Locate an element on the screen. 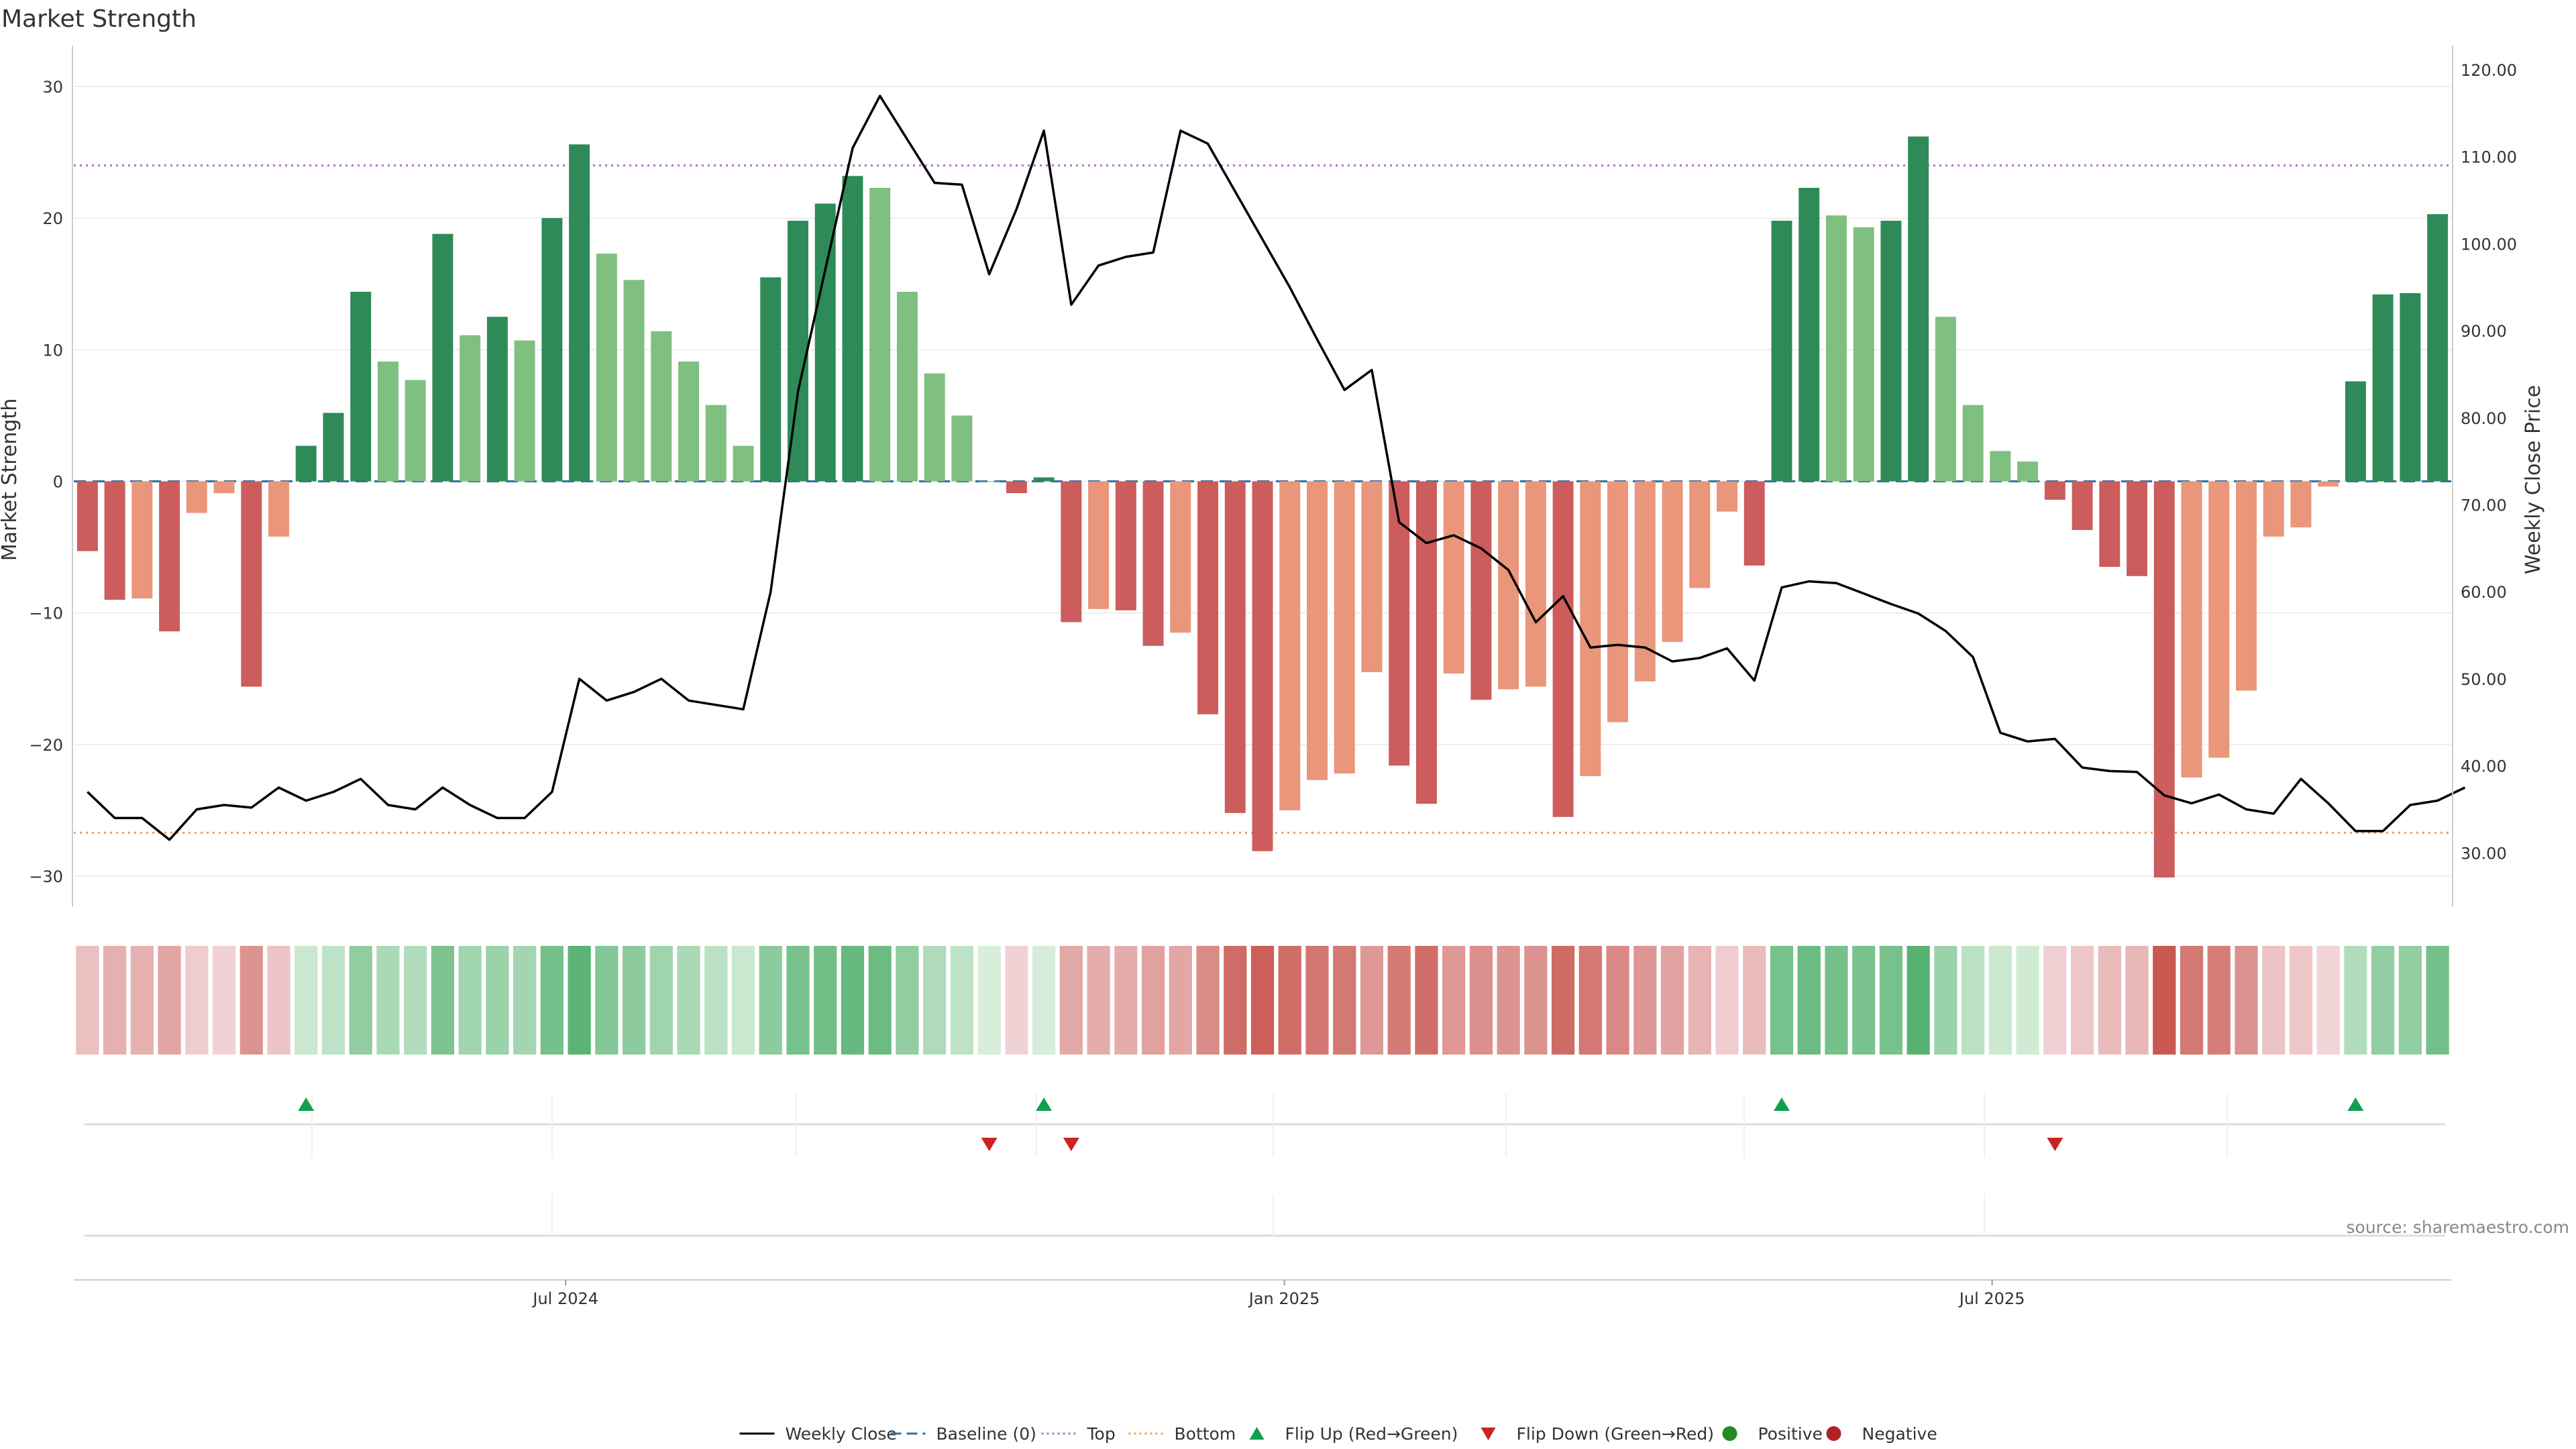 The width and height of the screenshot is (2576, 1449). y-tick-right: 80.00 is located at coordinates (2484, 418).